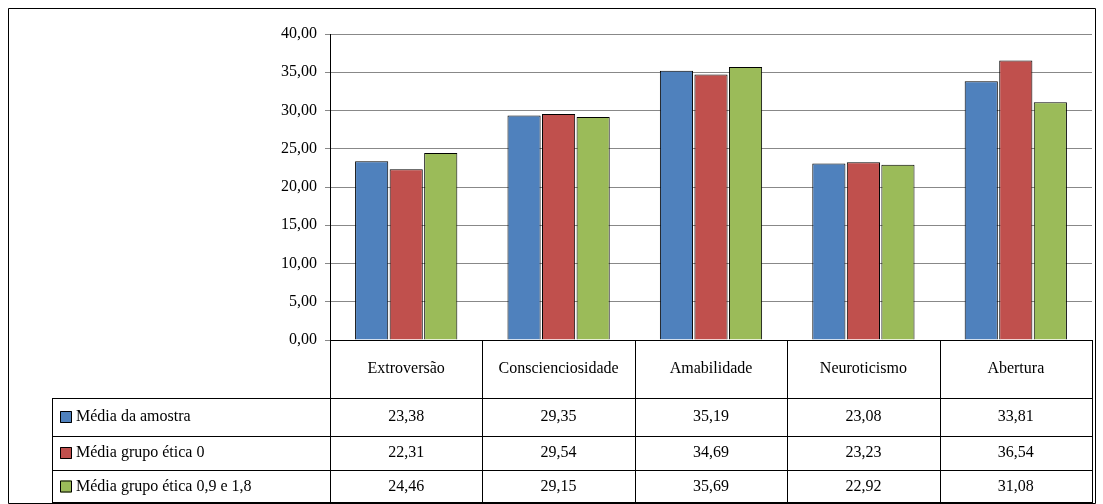 The height and width of the screenshot is (504, 1103). Describe the element at coordinates (299, 109) in the screenshot. I see `y-tick-label: 30,00` at that location.